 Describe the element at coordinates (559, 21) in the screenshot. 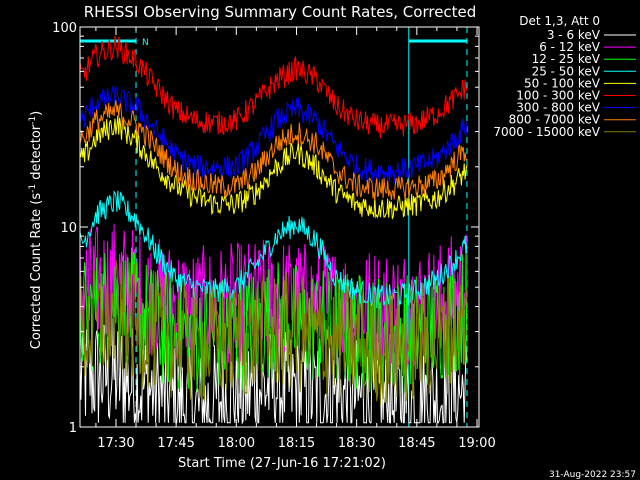

I see `legend-title: Det 1,3, Att 0` at that location.